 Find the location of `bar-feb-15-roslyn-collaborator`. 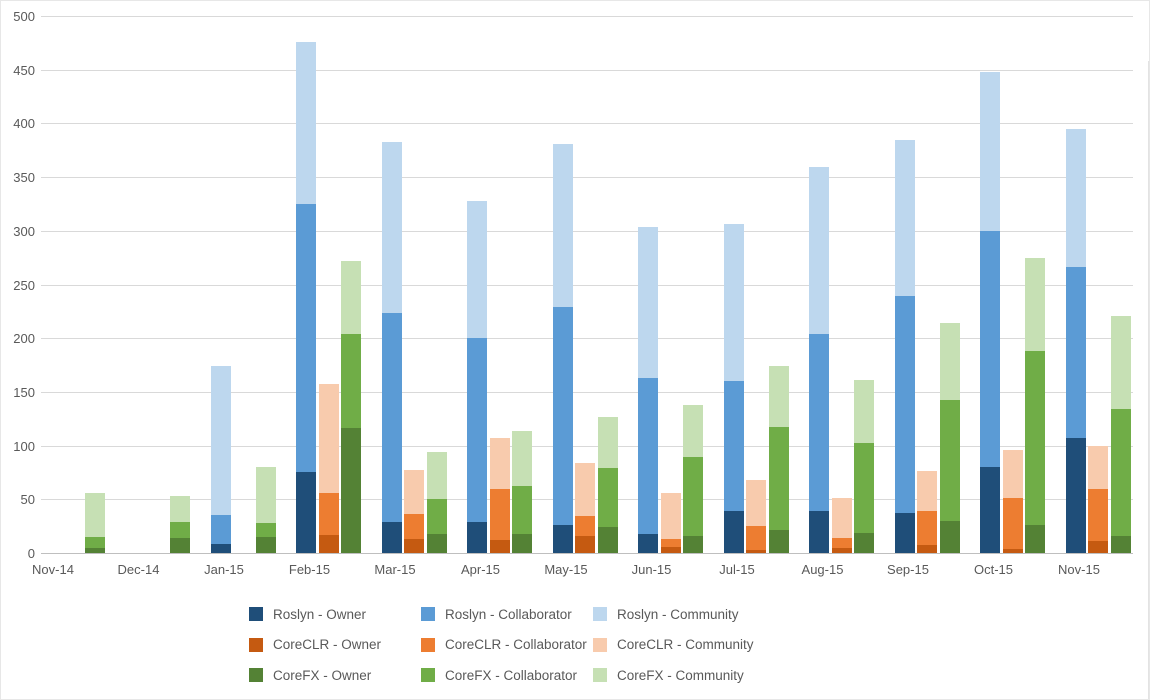

bar-feb-15-roslyn-collaborator is located at coordinates (306, 338).